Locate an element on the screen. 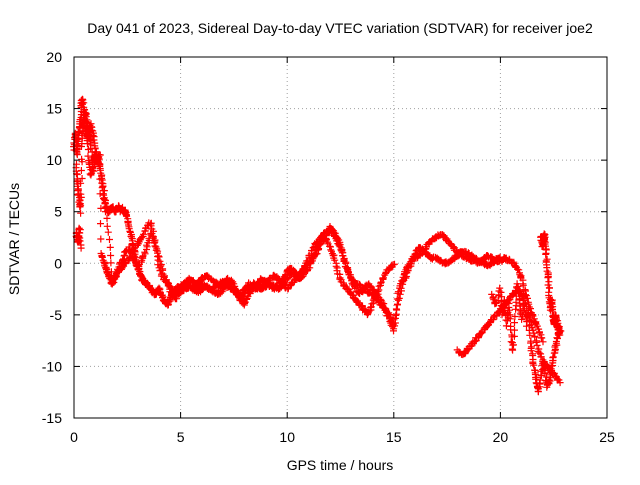 This screenshot has width=640, height=485. x-tick-label: 10 is located at coordinates (287, 437).